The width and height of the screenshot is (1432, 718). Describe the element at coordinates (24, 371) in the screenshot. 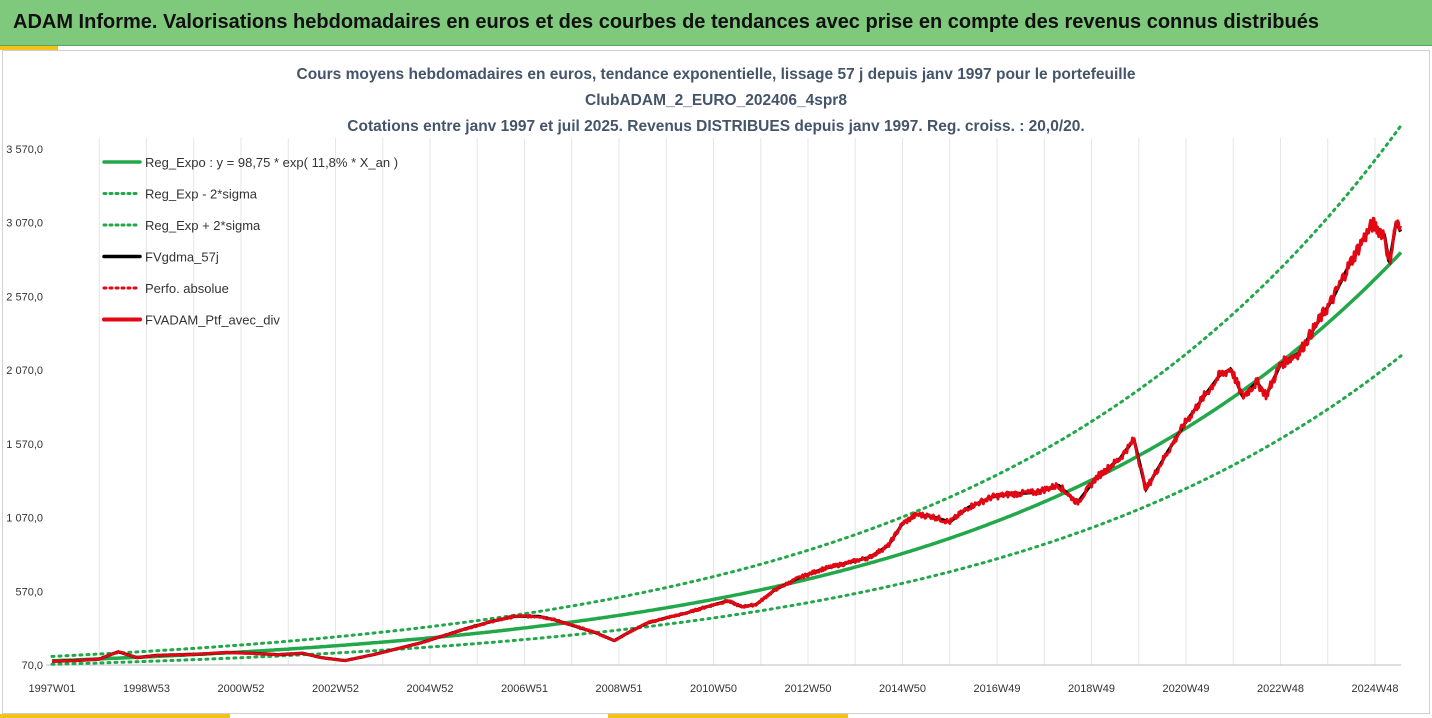

I see `y-tick-label: 2 070,0` at that location.